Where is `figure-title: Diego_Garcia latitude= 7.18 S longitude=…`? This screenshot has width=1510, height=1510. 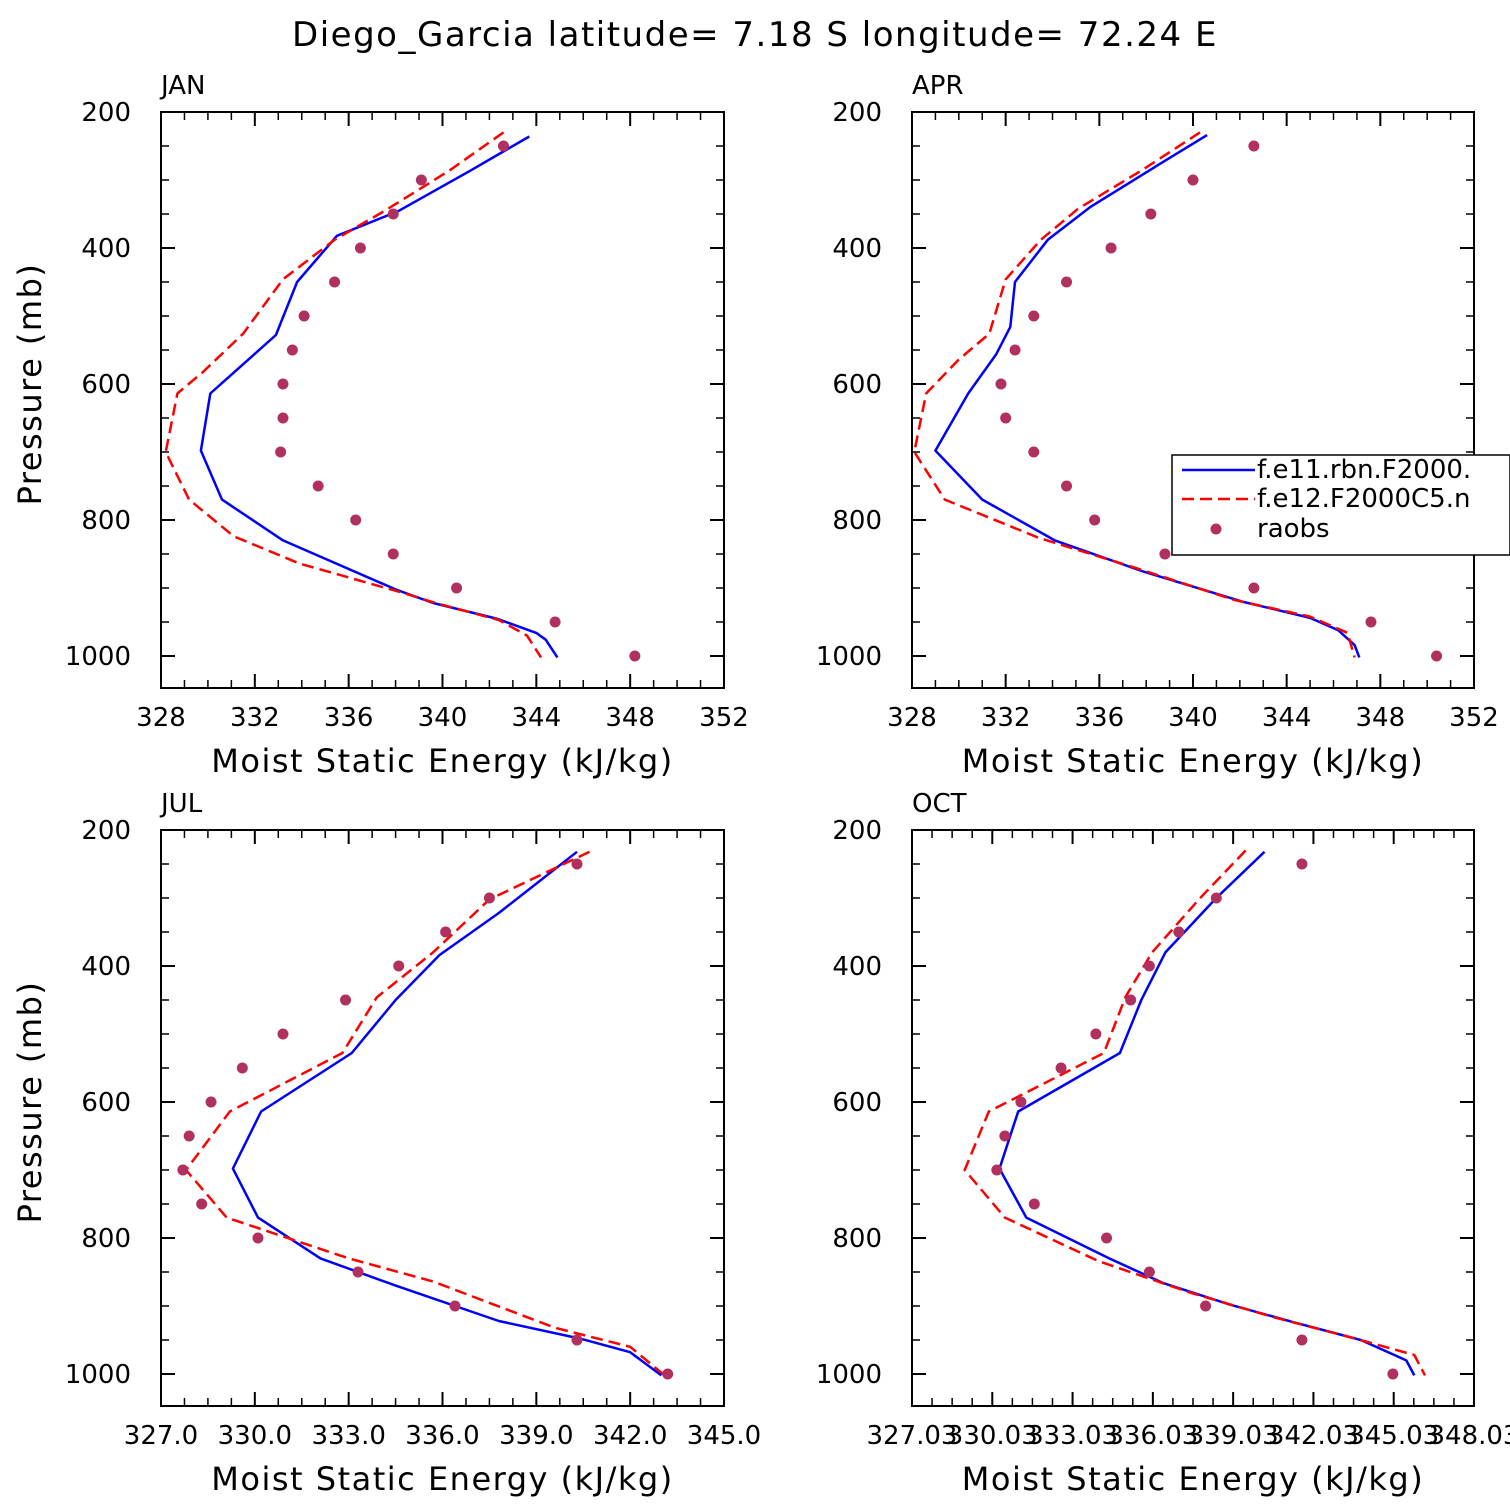 figure-title: Diego_Garcia latitude= 7.18 S longitude=… is located at coordinates (755, 35).